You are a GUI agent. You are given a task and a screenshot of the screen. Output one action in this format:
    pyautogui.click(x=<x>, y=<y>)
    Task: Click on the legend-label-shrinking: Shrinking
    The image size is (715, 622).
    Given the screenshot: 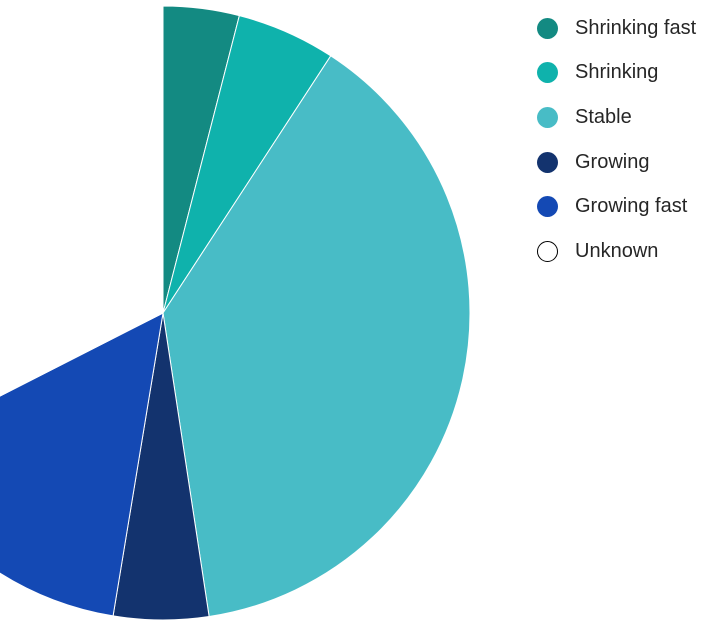 What is the action you would take?
    pyautogui.click(x=617, y=72)
    